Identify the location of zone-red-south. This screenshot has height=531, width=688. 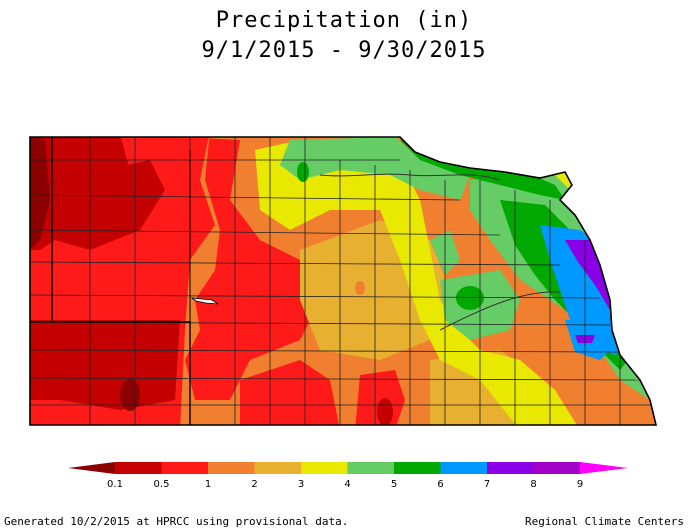
(290, 392).